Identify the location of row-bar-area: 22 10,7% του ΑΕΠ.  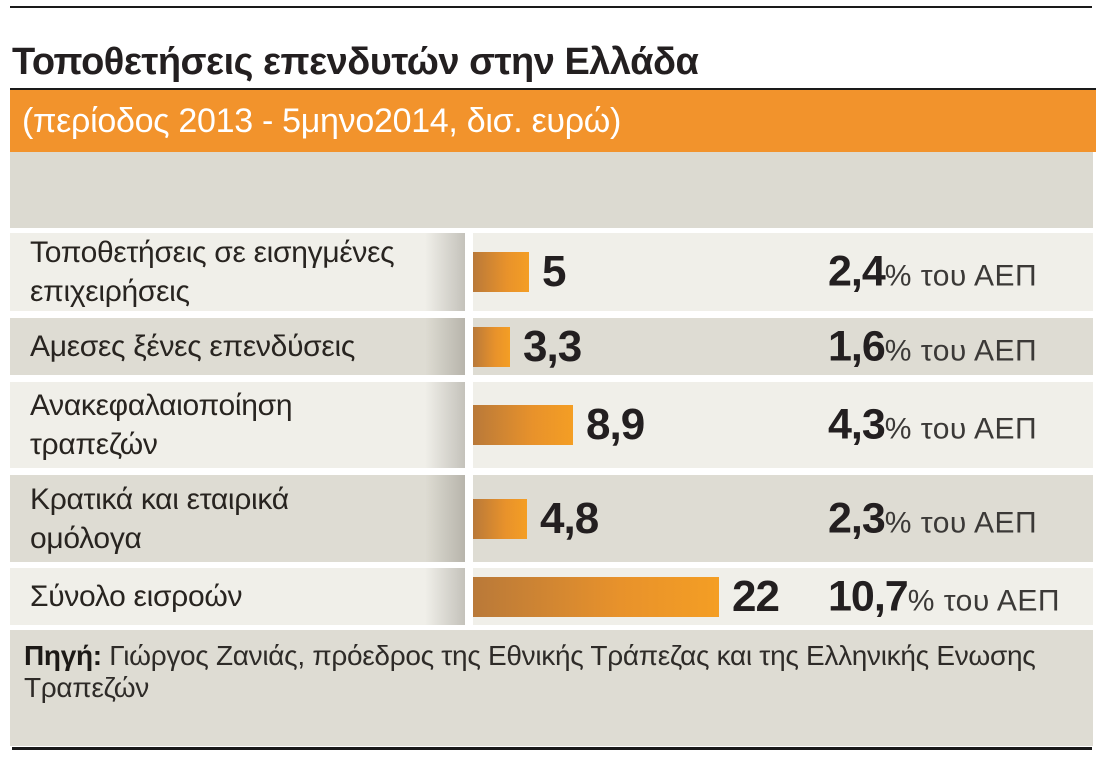
(783, 596).